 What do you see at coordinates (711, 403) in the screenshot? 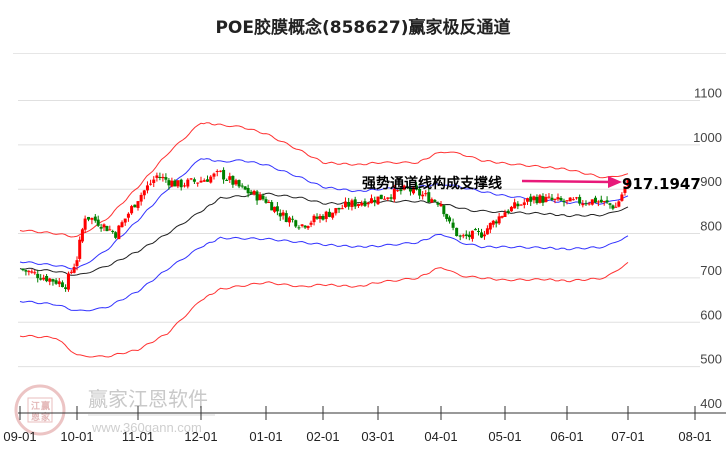
I see `y-tick-label: 400` at bounding box center [711, 403].